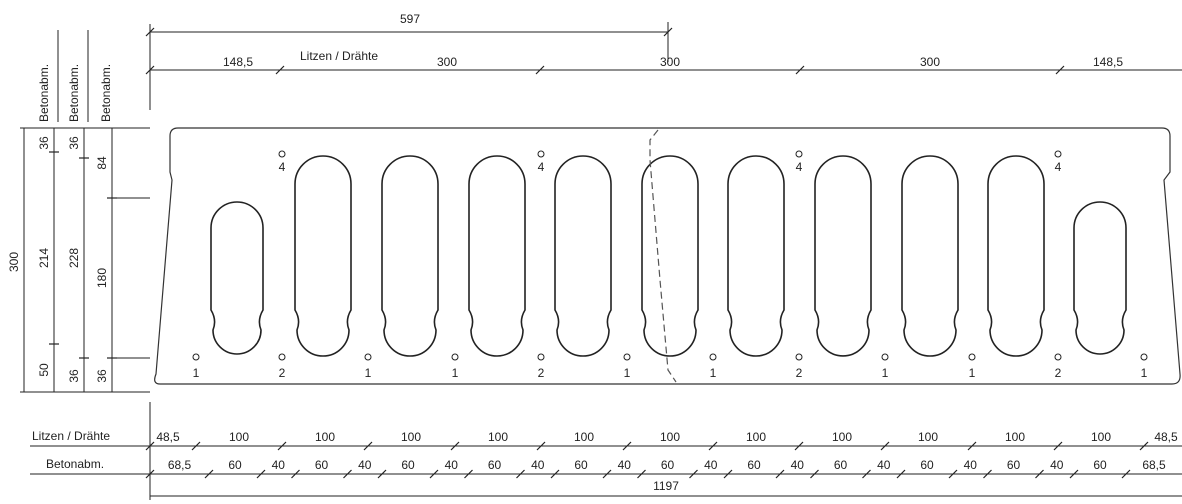 The image size is (1182, 504). What do you see at coordinates (663, 256) in the screenshot?
I see `joint-dashed-line` at bounding box center [663, 256].